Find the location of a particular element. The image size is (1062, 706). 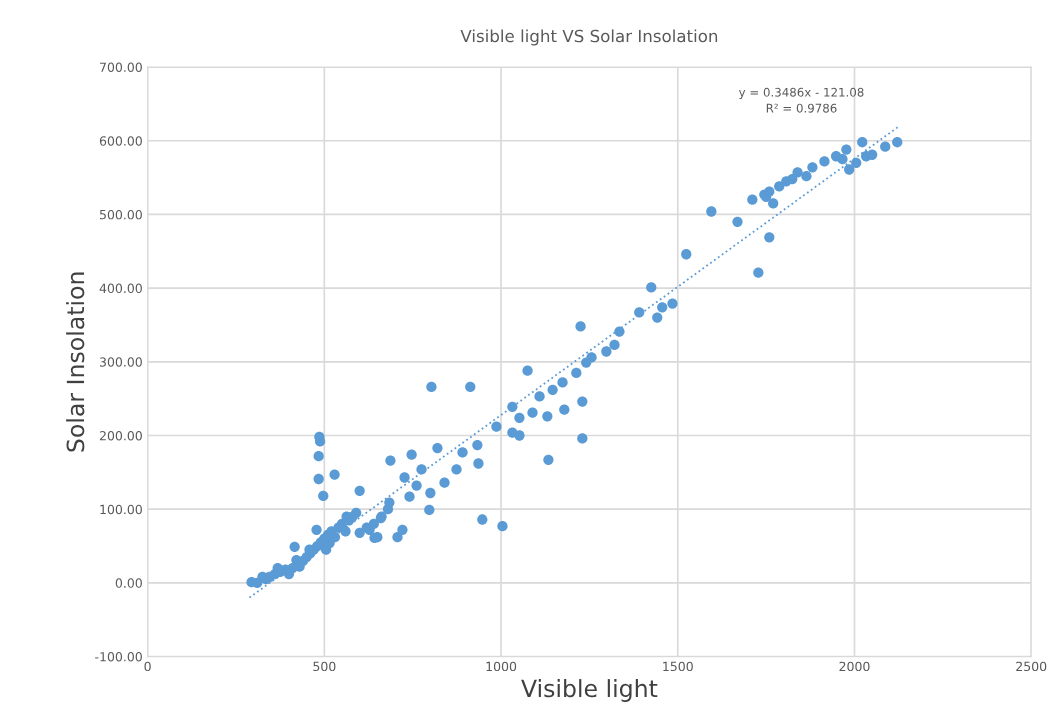

x-tick-label: 2000 is located at coordinates (854, 666).